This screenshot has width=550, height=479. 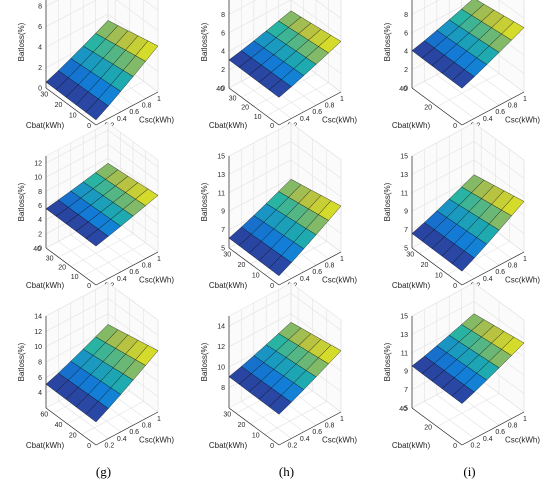 I want to click on axes-f, so click(x=468, y=221).